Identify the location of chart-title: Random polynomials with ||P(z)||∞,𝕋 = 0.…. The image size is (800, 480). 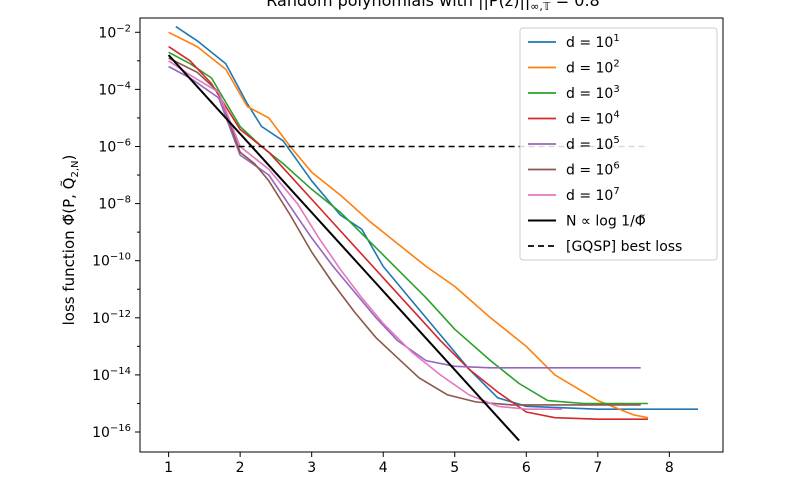
(432, 6).